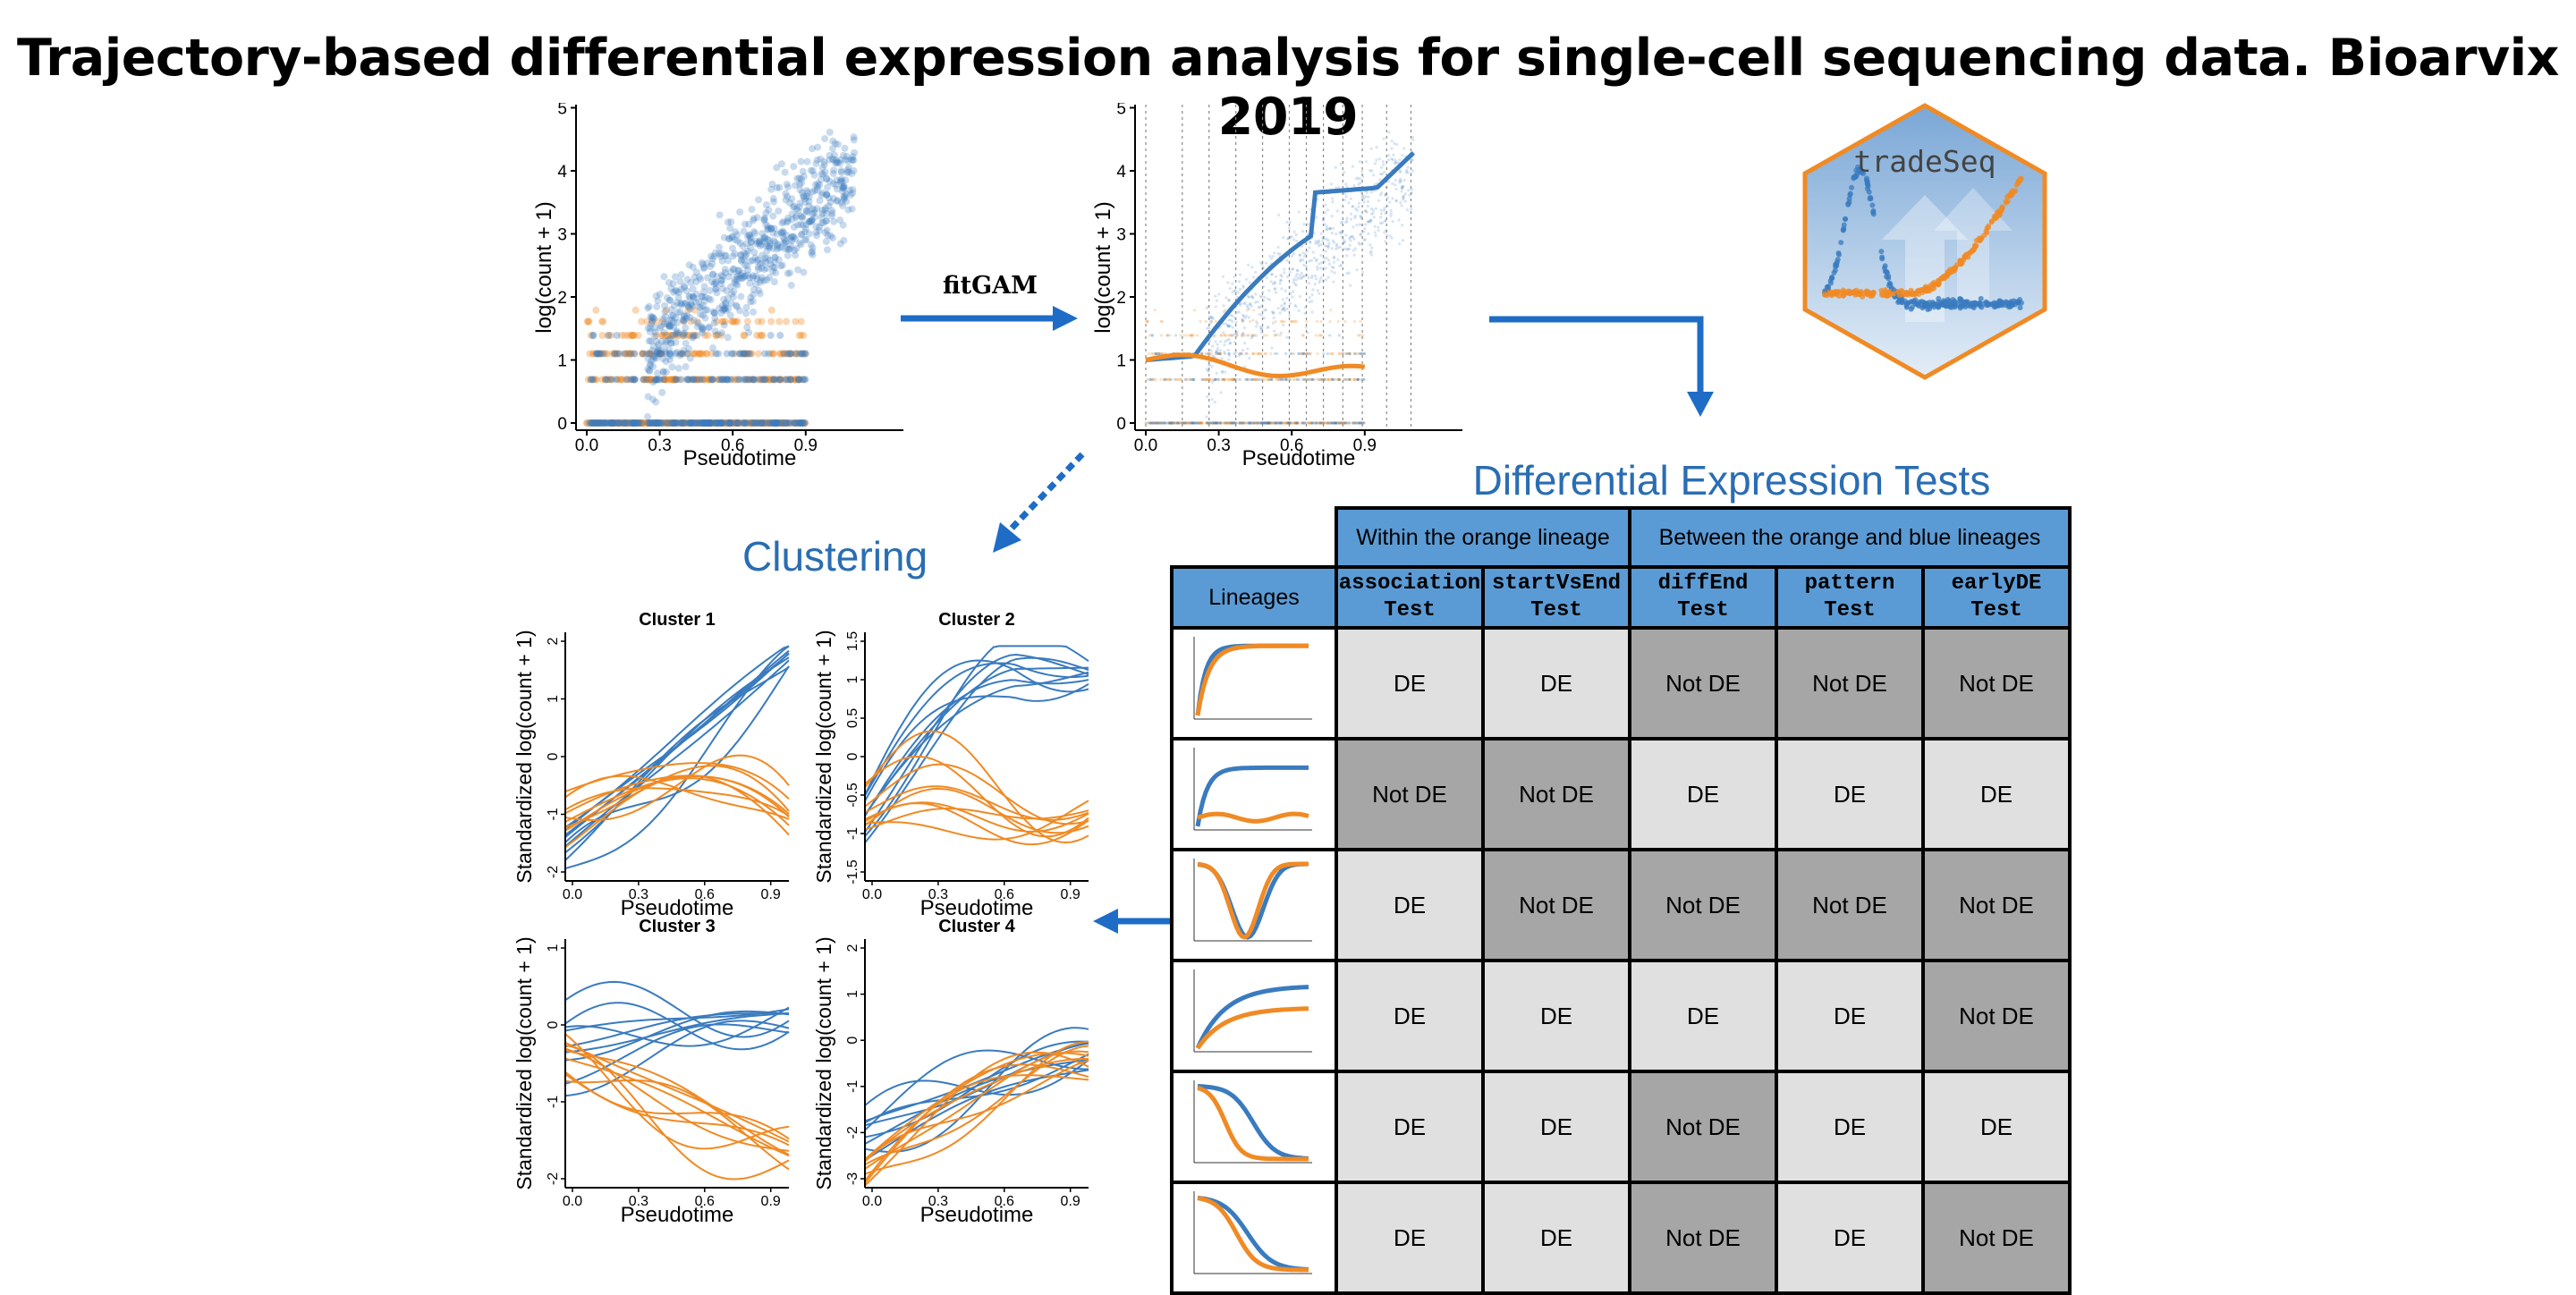  Describe the element at coordinates (1703, 583) in the screenshot. I see `test-name: diffEnd` at that location.